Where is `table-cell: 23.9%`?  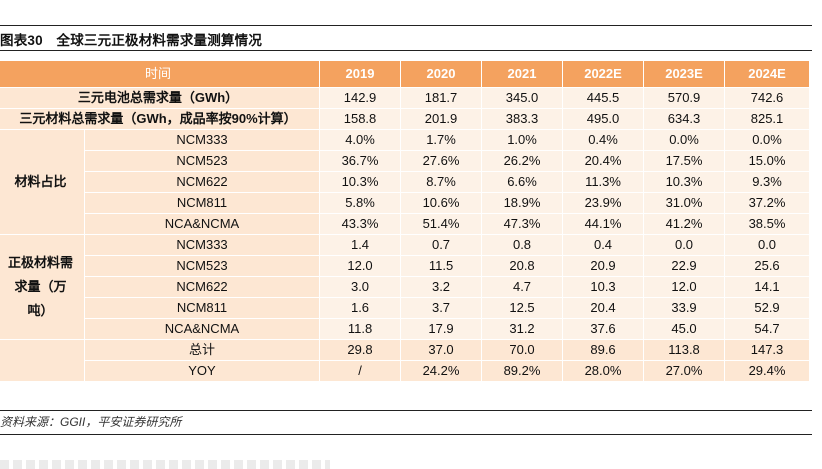 table-cell: 23.9% is located at coordinates (603, 203).